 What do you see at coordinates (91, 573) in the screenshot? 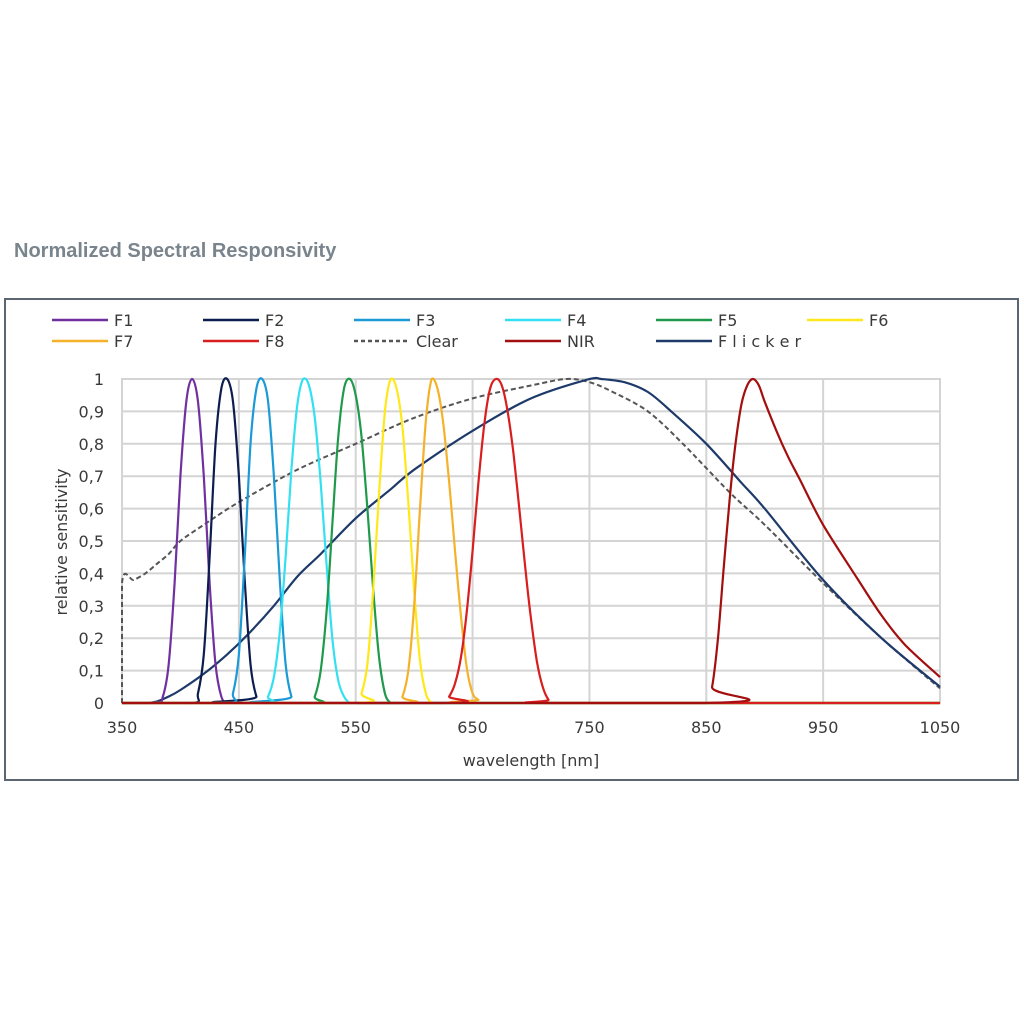
I see `y-tick-label: 0,4` at bounding box center [91, 573].